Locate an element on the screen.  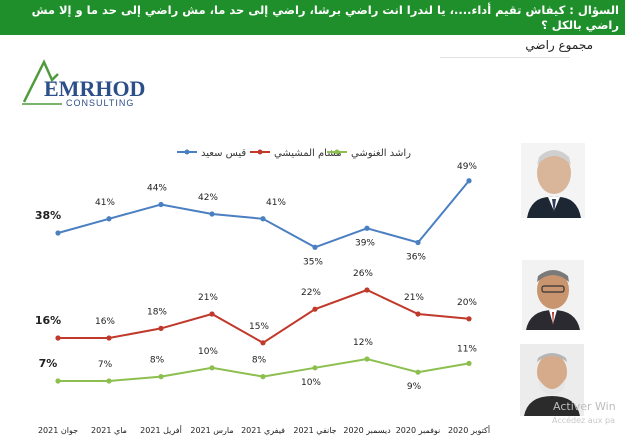
watermark-subtext: Accédez aux pa is located at coordinates (584, 420).